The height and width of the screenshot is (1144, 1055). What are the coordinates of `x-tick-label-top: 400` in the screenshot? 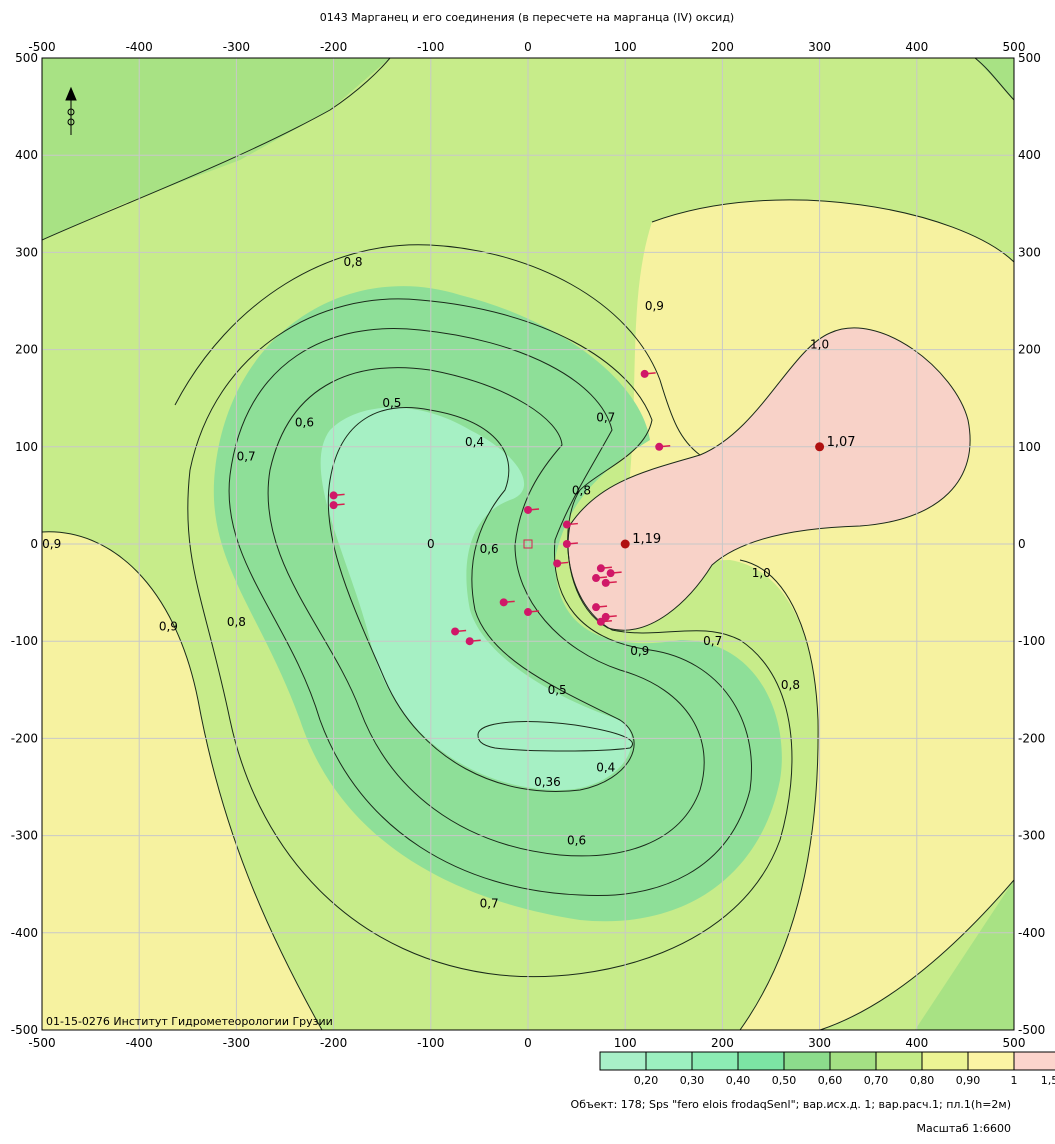 It's located at (916, 47).